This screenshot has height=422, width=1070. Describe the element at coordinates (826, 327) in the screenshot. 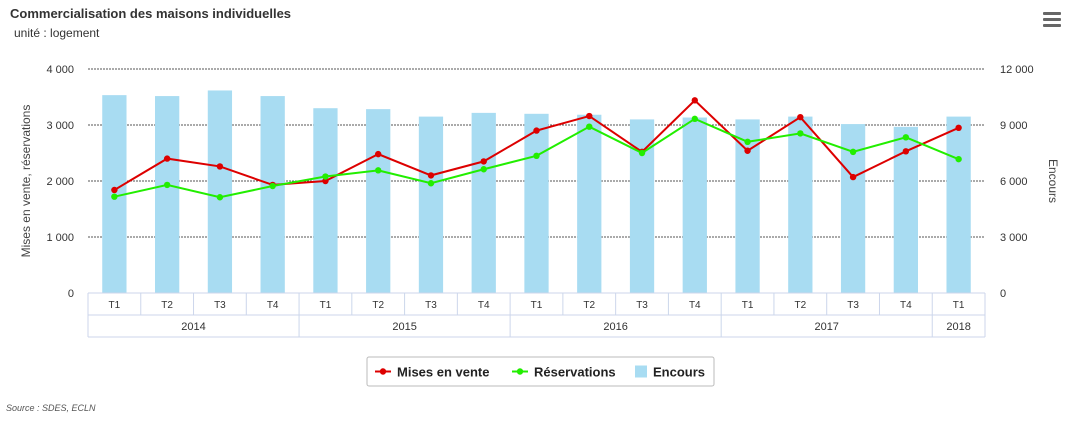

I see `x-year-label: 2017` at that location.